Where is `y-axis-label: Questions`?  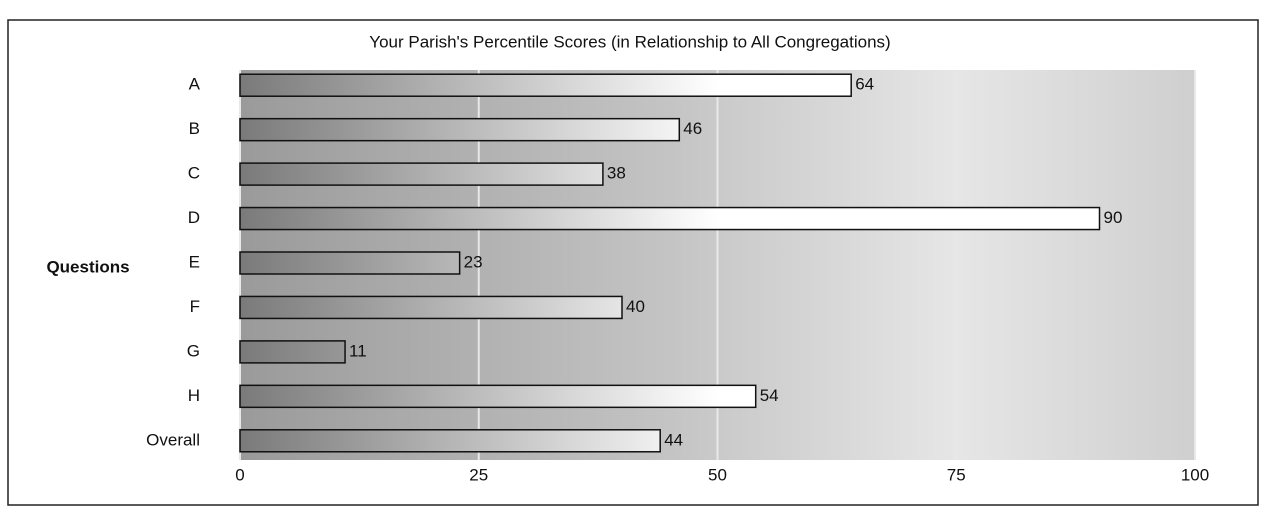 y-axis-label: Questions is located at coordinates (87, 266).